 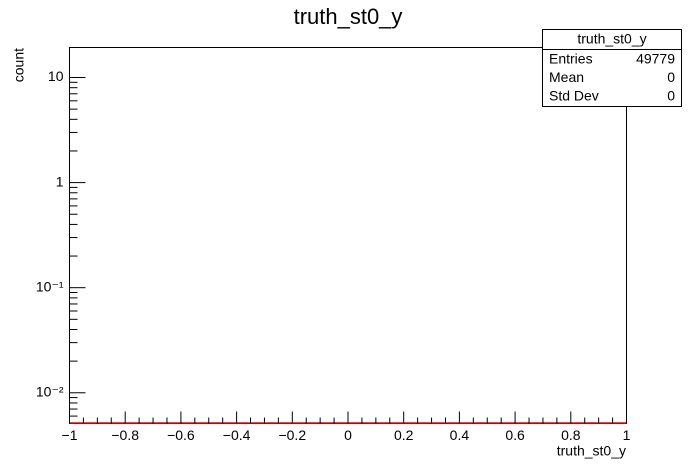 I want to click on x-tick-label: −0.6, so click(x=181, y=435).